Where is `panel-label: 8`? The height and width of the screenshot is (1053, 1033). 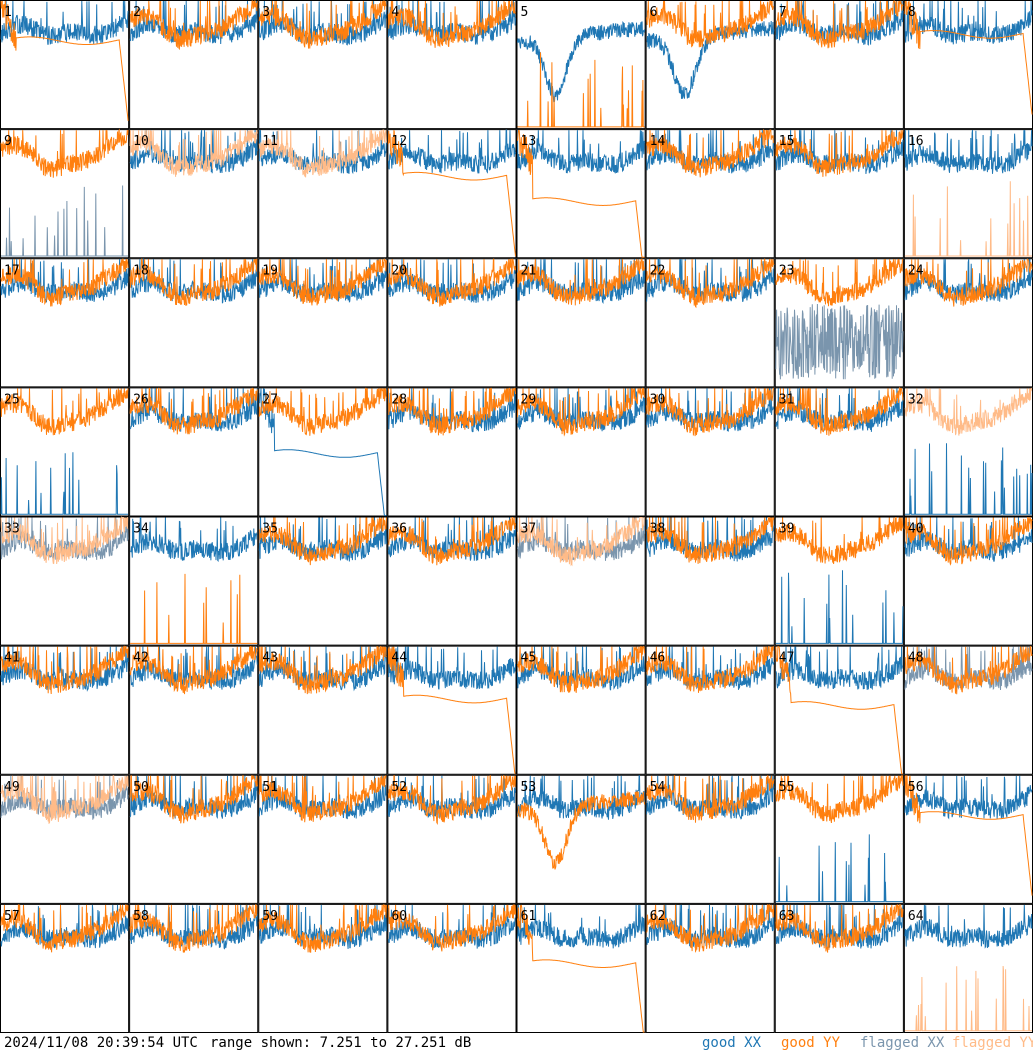
panel-label: 8 is located at coordinates (912, 12).